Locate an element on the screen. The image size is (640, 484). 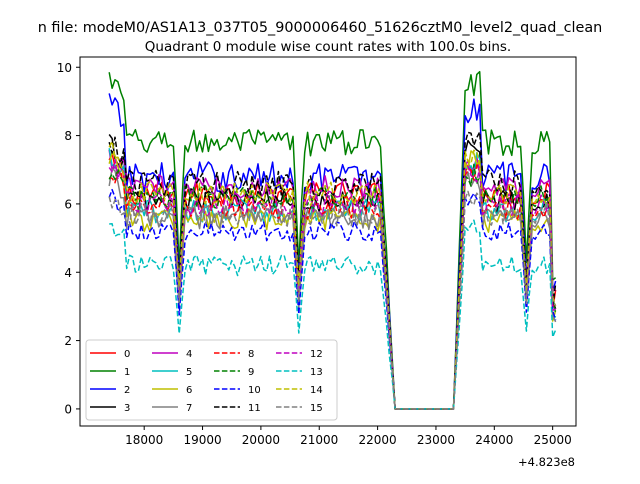
legend-label-7: 7 is located at coordinates (189, 408).